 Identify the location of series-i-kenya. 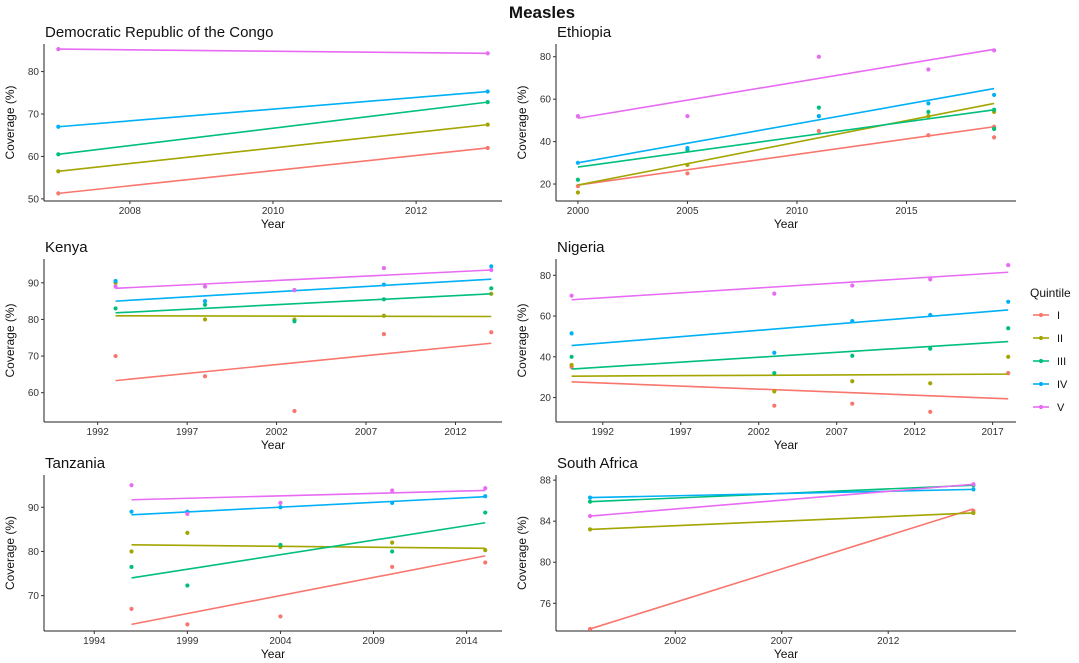
(303, 372).